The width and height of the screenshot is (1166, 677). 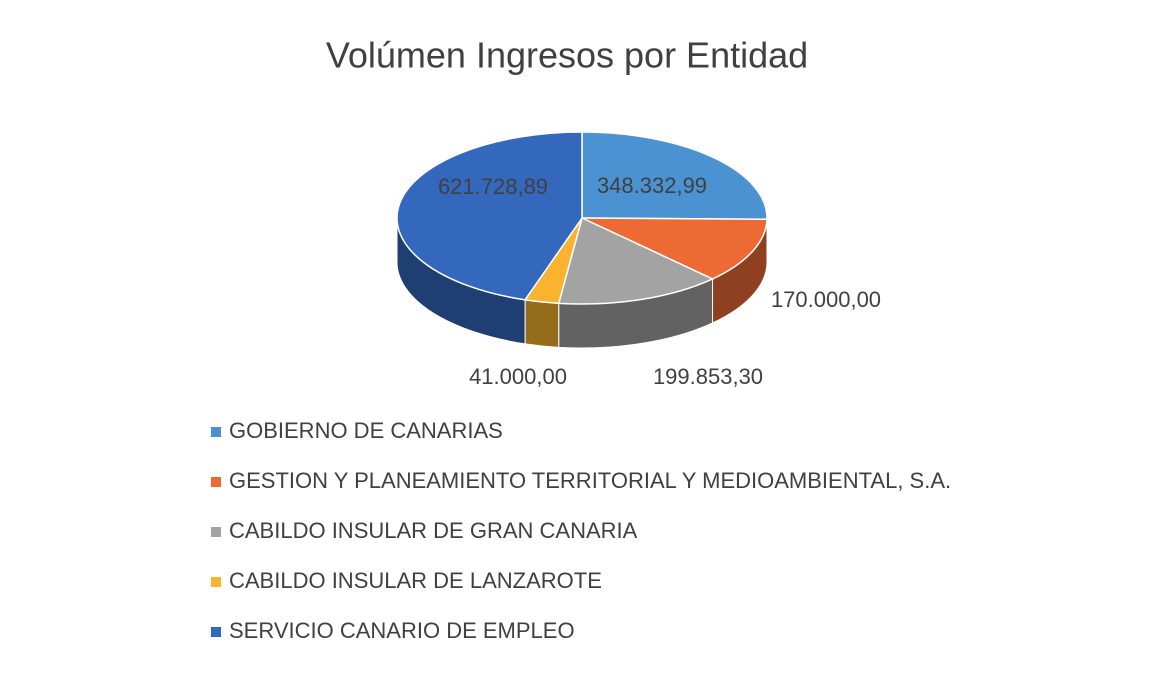 I want to click on data-label: 348.332,99, so click(x=652, y=185).